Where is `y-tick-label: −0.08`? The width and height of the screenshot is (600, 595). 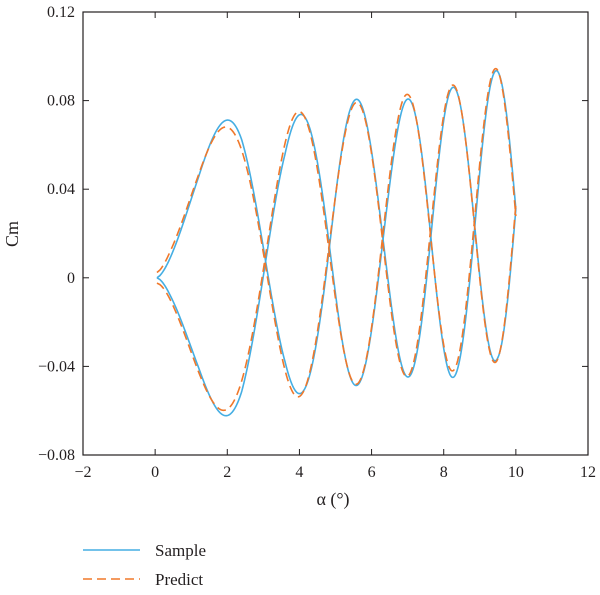 y-tick-label: −0.08 is located at coordinates (56, 455).